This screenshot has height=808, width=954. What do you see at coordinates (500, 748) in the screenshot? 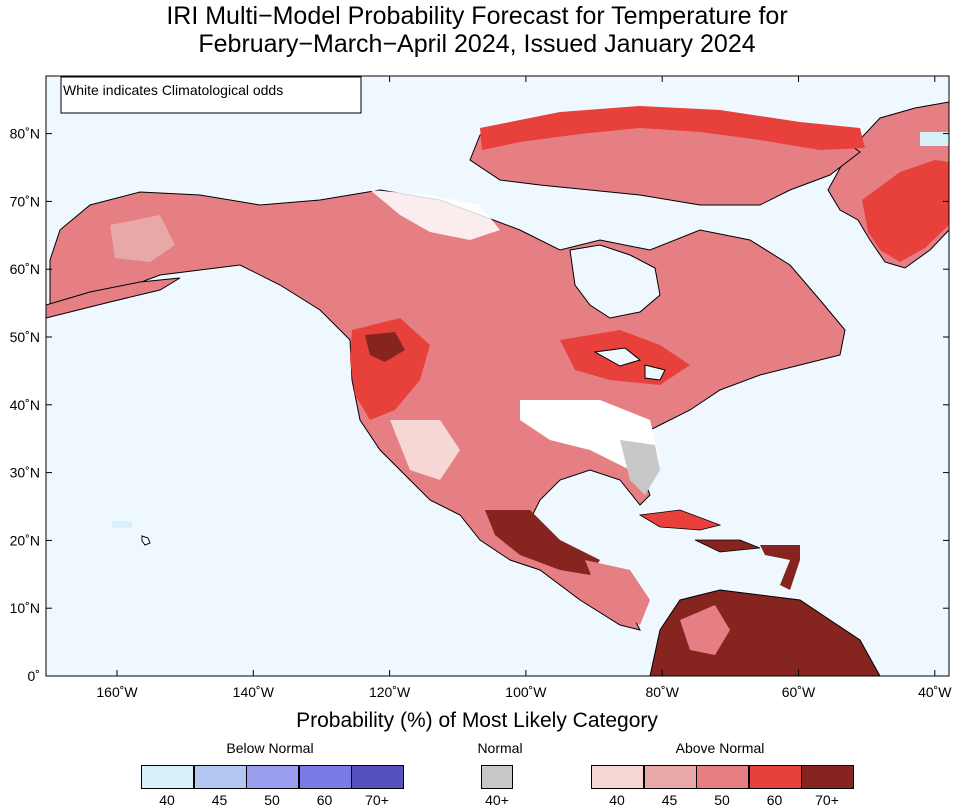
I see `normal-label: Normal` at bounding box center [500, 748].